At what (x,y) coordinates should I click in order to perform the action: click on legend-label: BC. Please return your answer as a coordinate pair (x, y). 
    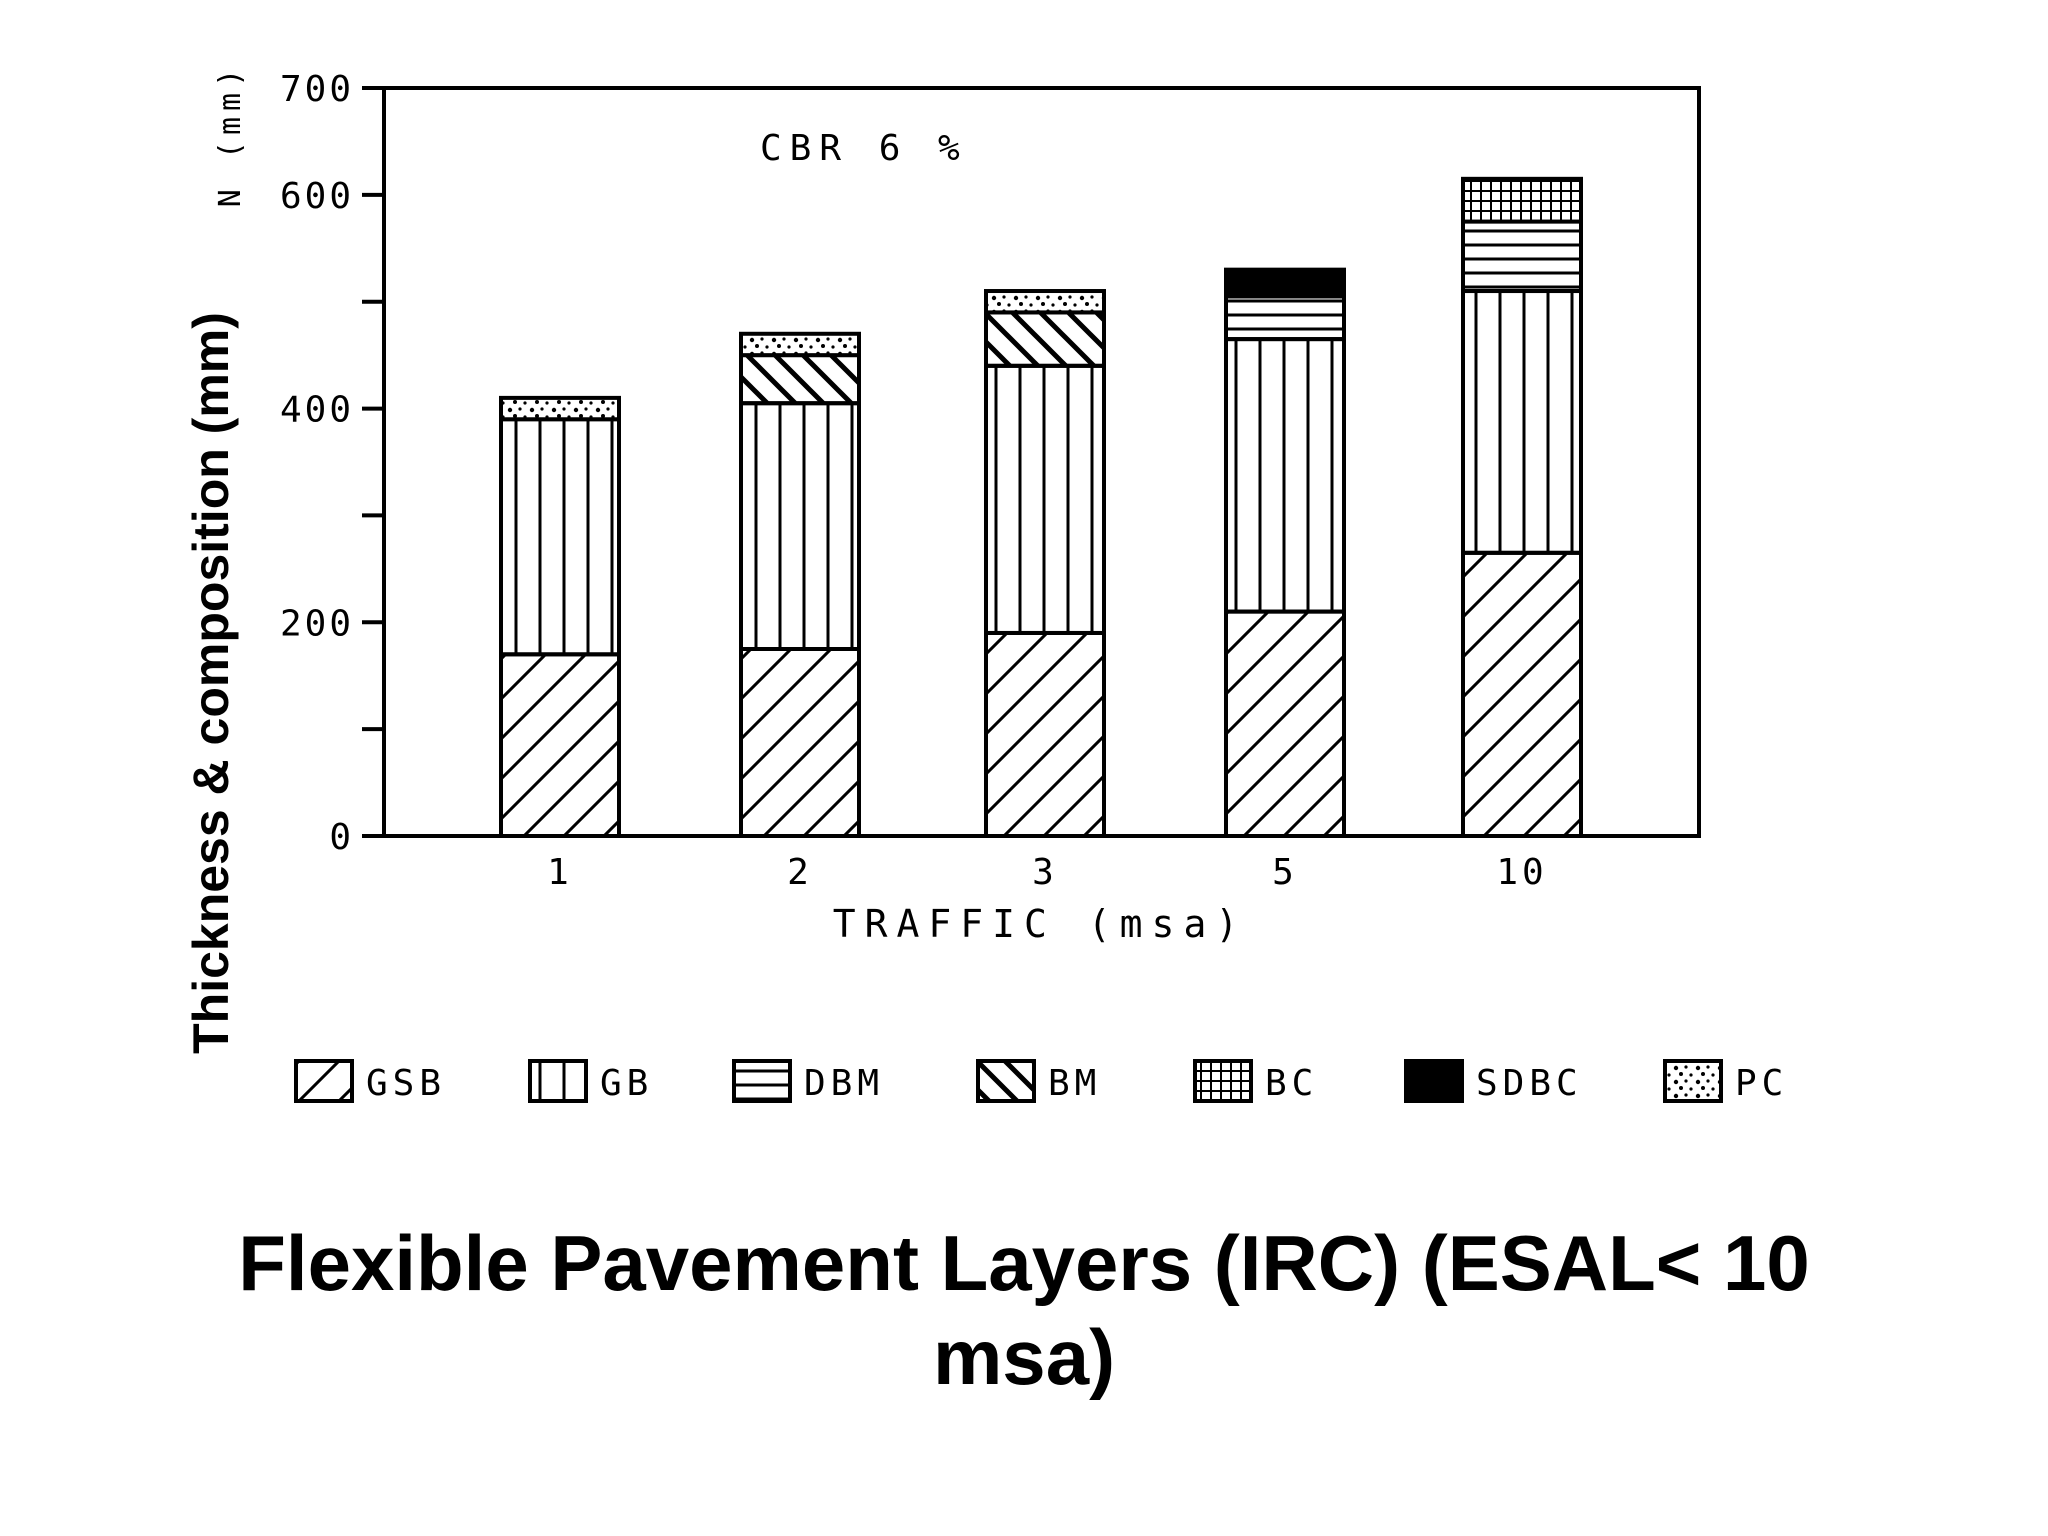
    Looking at the image, I should click on (1291, 1083).